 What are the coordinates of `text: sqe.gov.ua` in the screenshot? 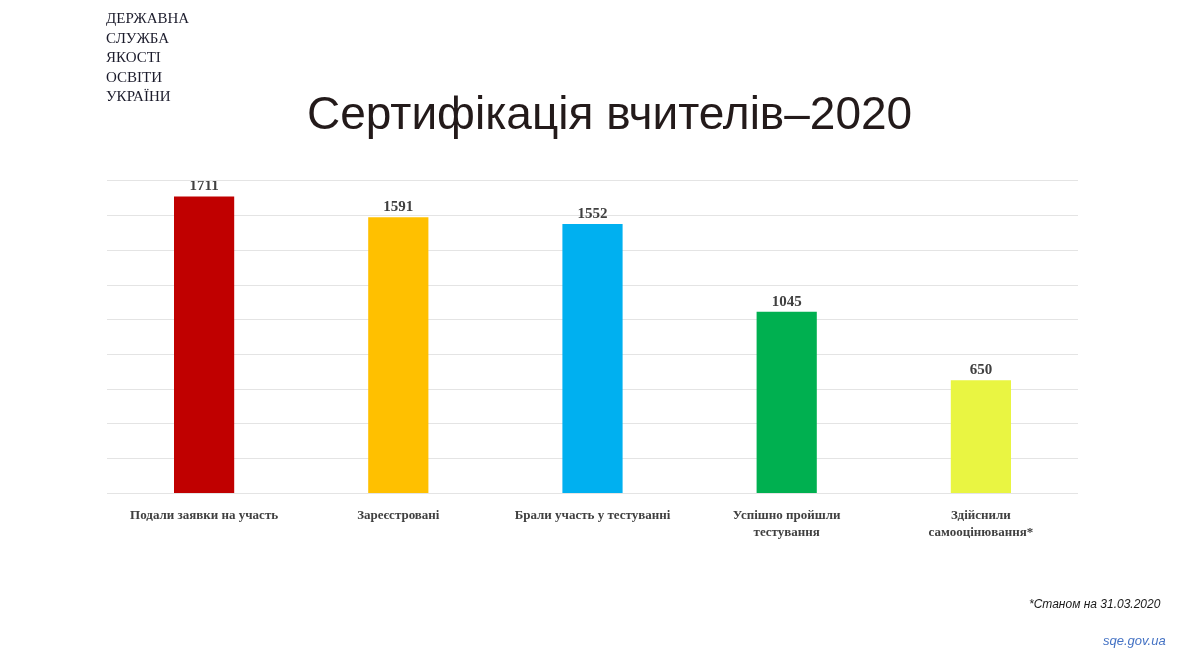 It's located at (1134, 640).